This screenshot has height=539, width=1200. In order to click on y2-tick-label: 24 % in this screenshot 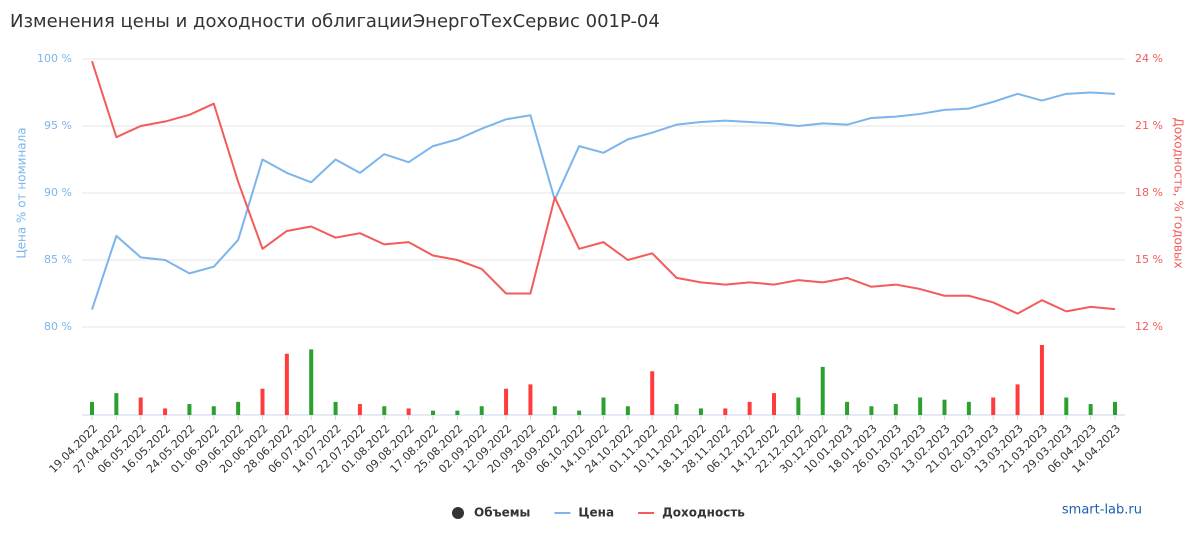, I will do `click(1149, 58)`.